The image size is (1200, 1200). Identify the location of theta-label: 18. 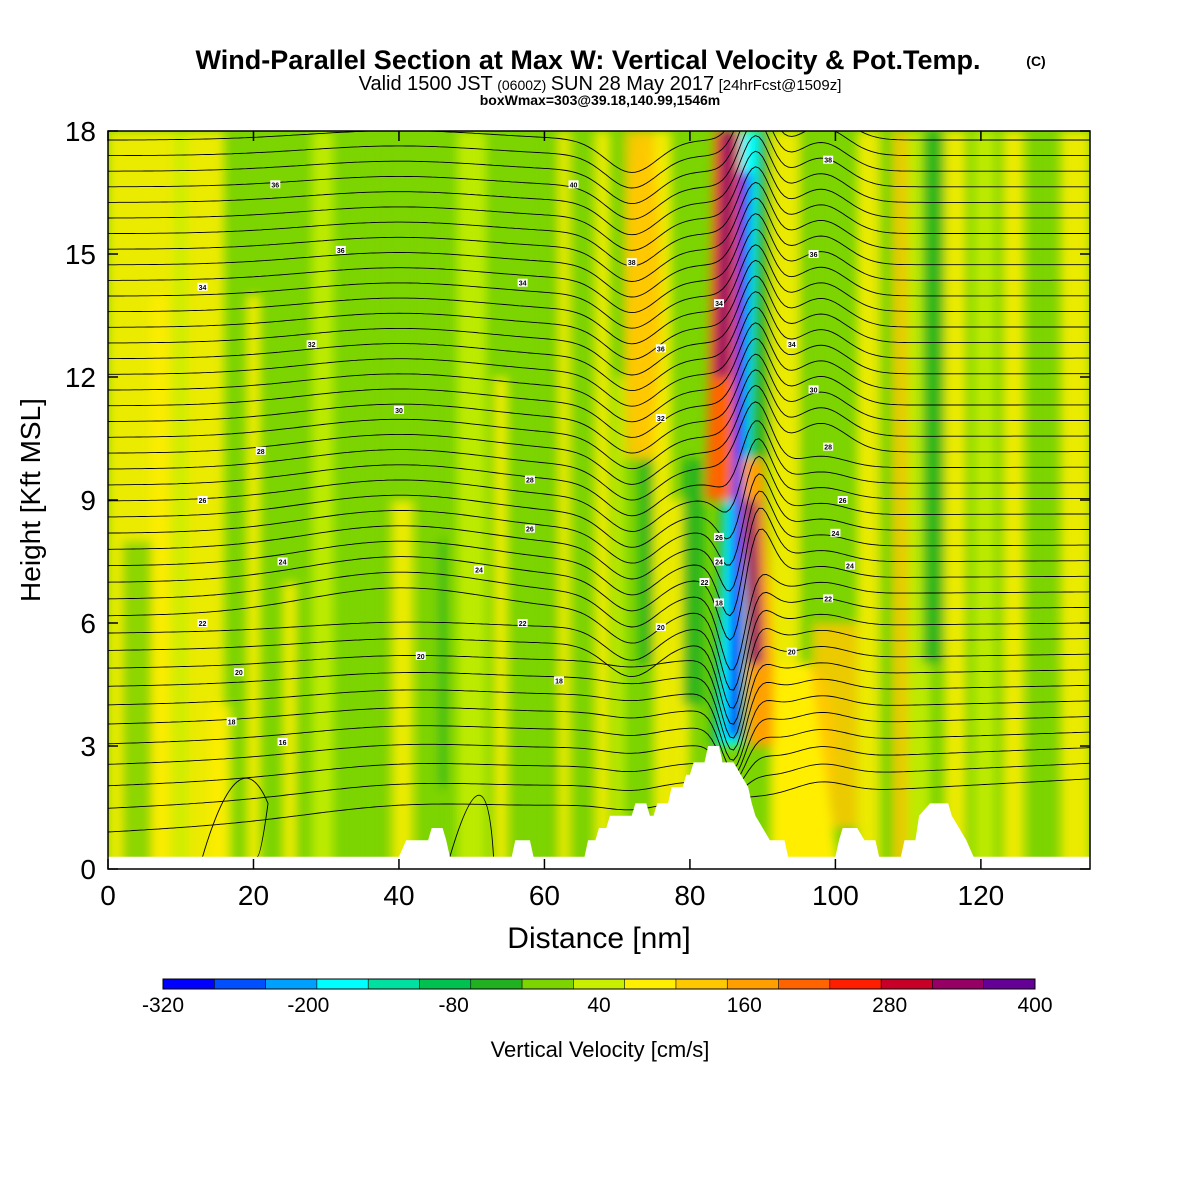
(719, 603).